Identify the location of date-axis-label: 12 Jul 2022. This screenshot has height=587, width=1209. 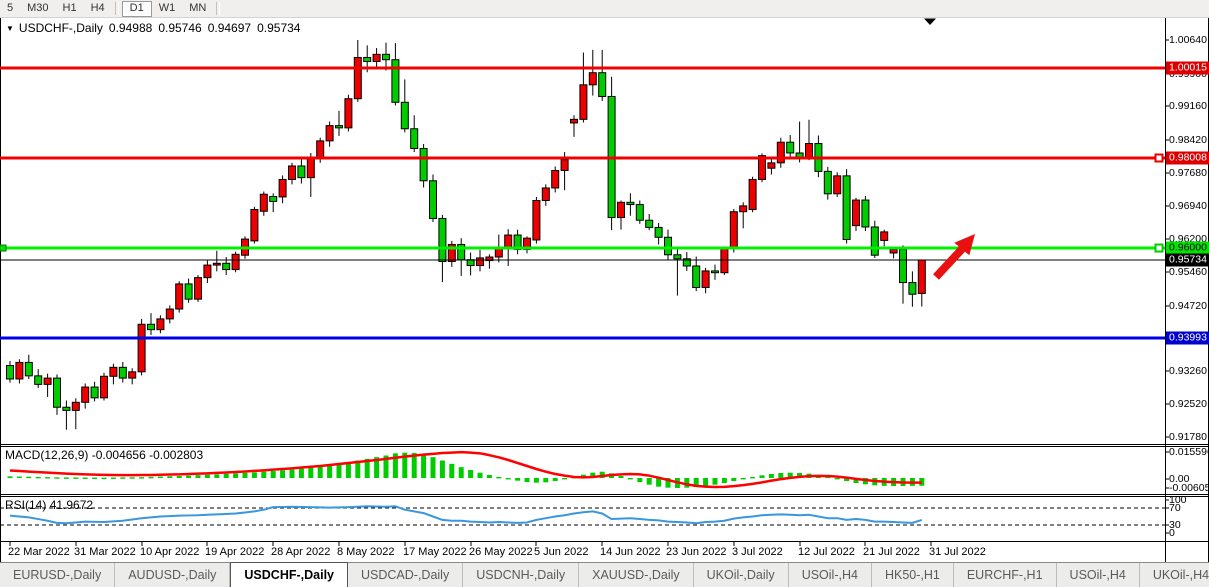
(826, 552).